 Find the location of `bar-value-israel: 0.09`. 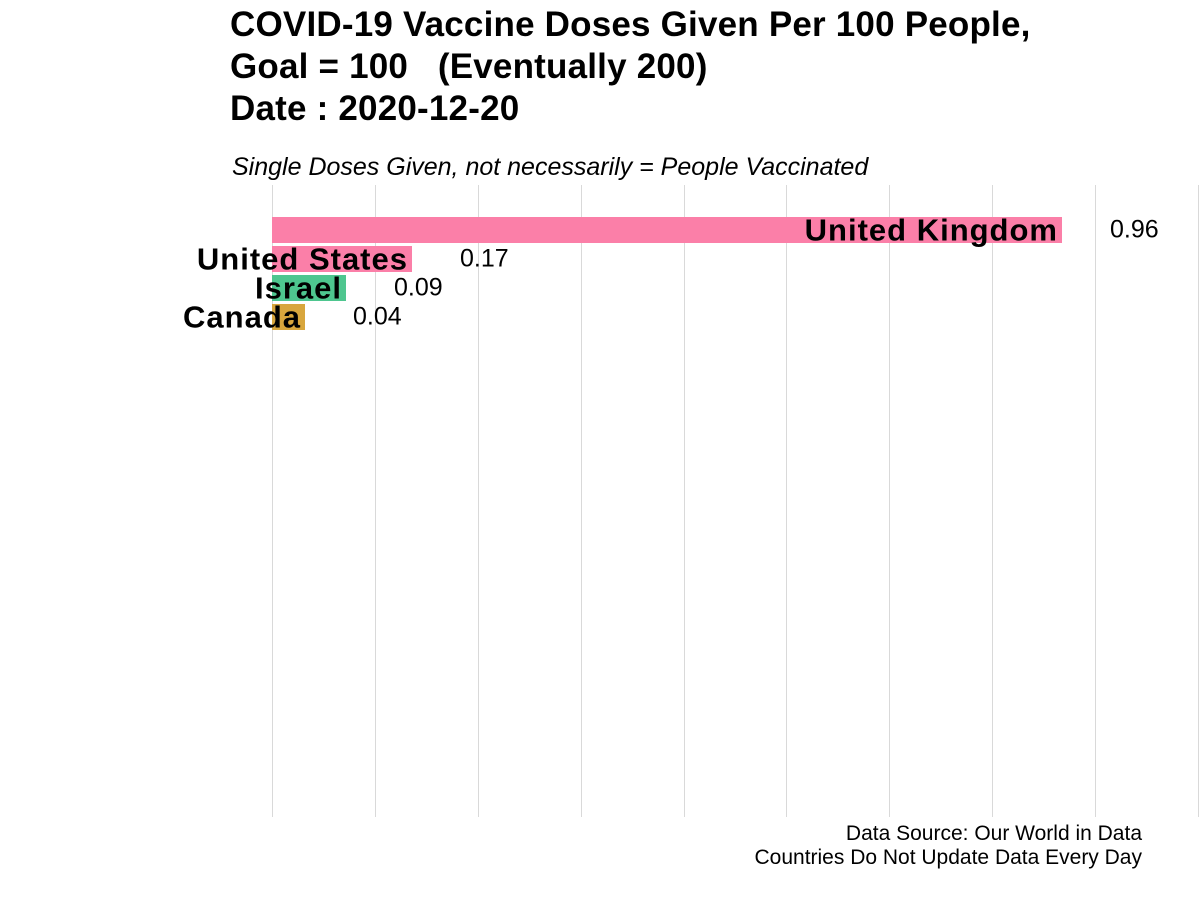

bar-value-israel: 0.09 is located at coordinates (418, 287).